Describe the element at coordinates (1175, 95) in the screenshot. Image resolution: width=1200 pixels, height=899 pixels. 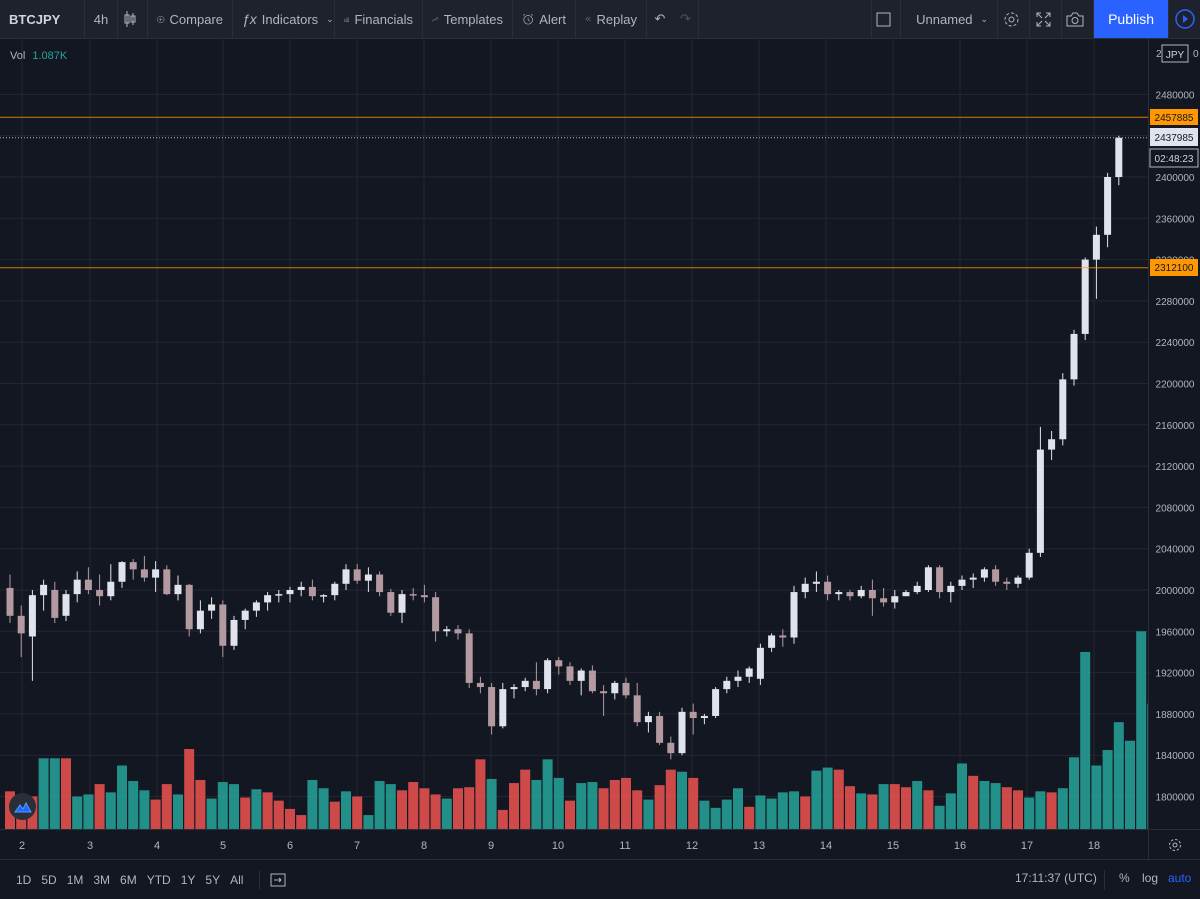
I see `price-axis-label: 2480000` at that location.